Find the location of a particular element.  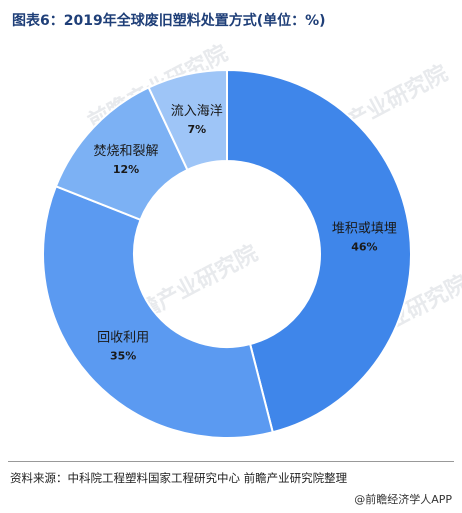

slice-label: 焚烧和裂解 is located at coordinates (126, 151).